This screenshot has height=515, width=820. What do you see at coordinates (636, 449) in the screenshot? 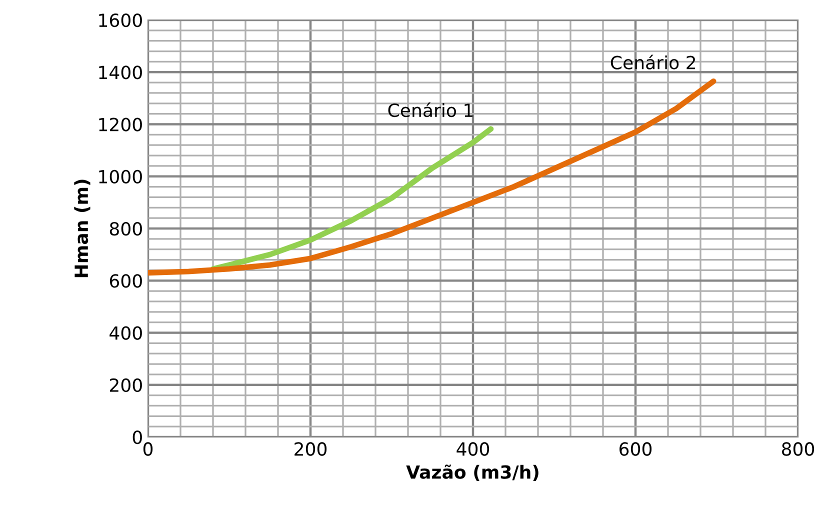
I see `x-tick-label: 600` at bounding box center [636, 449].